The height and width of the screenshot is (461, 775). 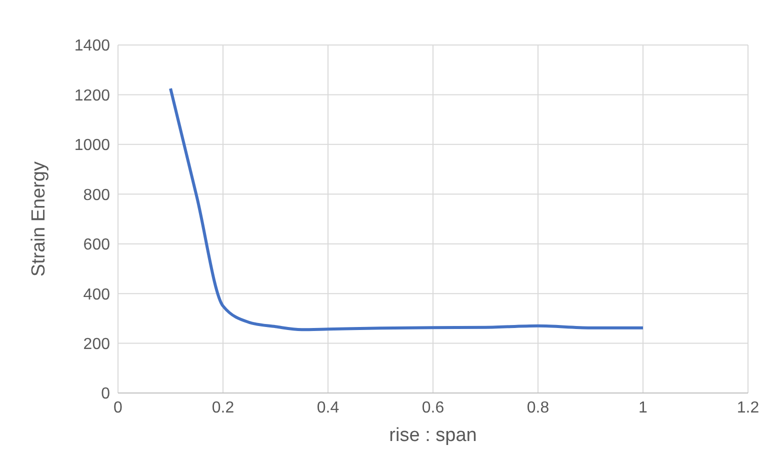 I want to click on x-tick-label: 0.8, so click(x=538, y=407).